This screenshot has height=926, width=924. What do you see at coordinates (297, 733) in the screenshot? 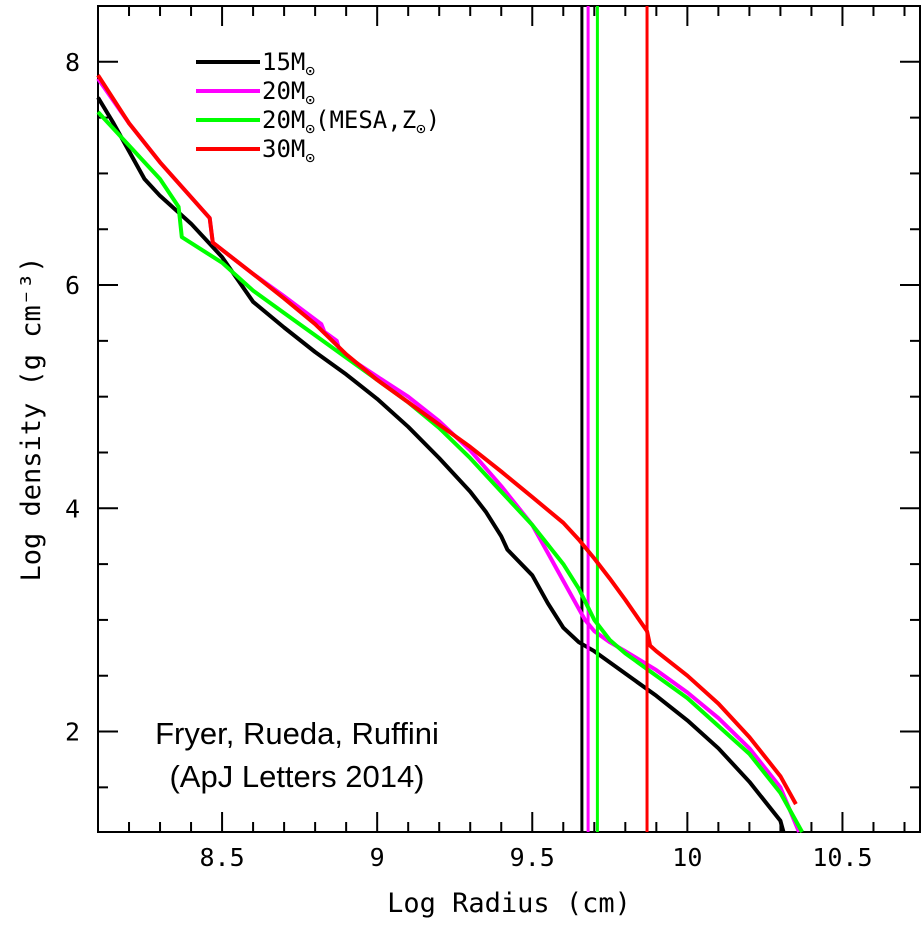
I see `citation-line-1: Fryer, Rueda, Ruffini` at bounding box center [297, 733].